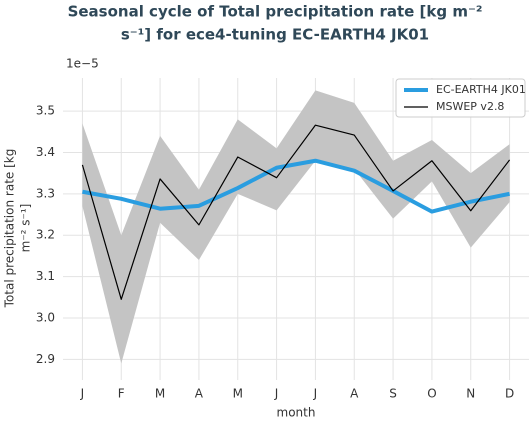 The image size is (529, 421). What do you see at coordinates (470, 394) in the screenshot?
I see `x-tick-label: N` at bounding box center [470, 394].